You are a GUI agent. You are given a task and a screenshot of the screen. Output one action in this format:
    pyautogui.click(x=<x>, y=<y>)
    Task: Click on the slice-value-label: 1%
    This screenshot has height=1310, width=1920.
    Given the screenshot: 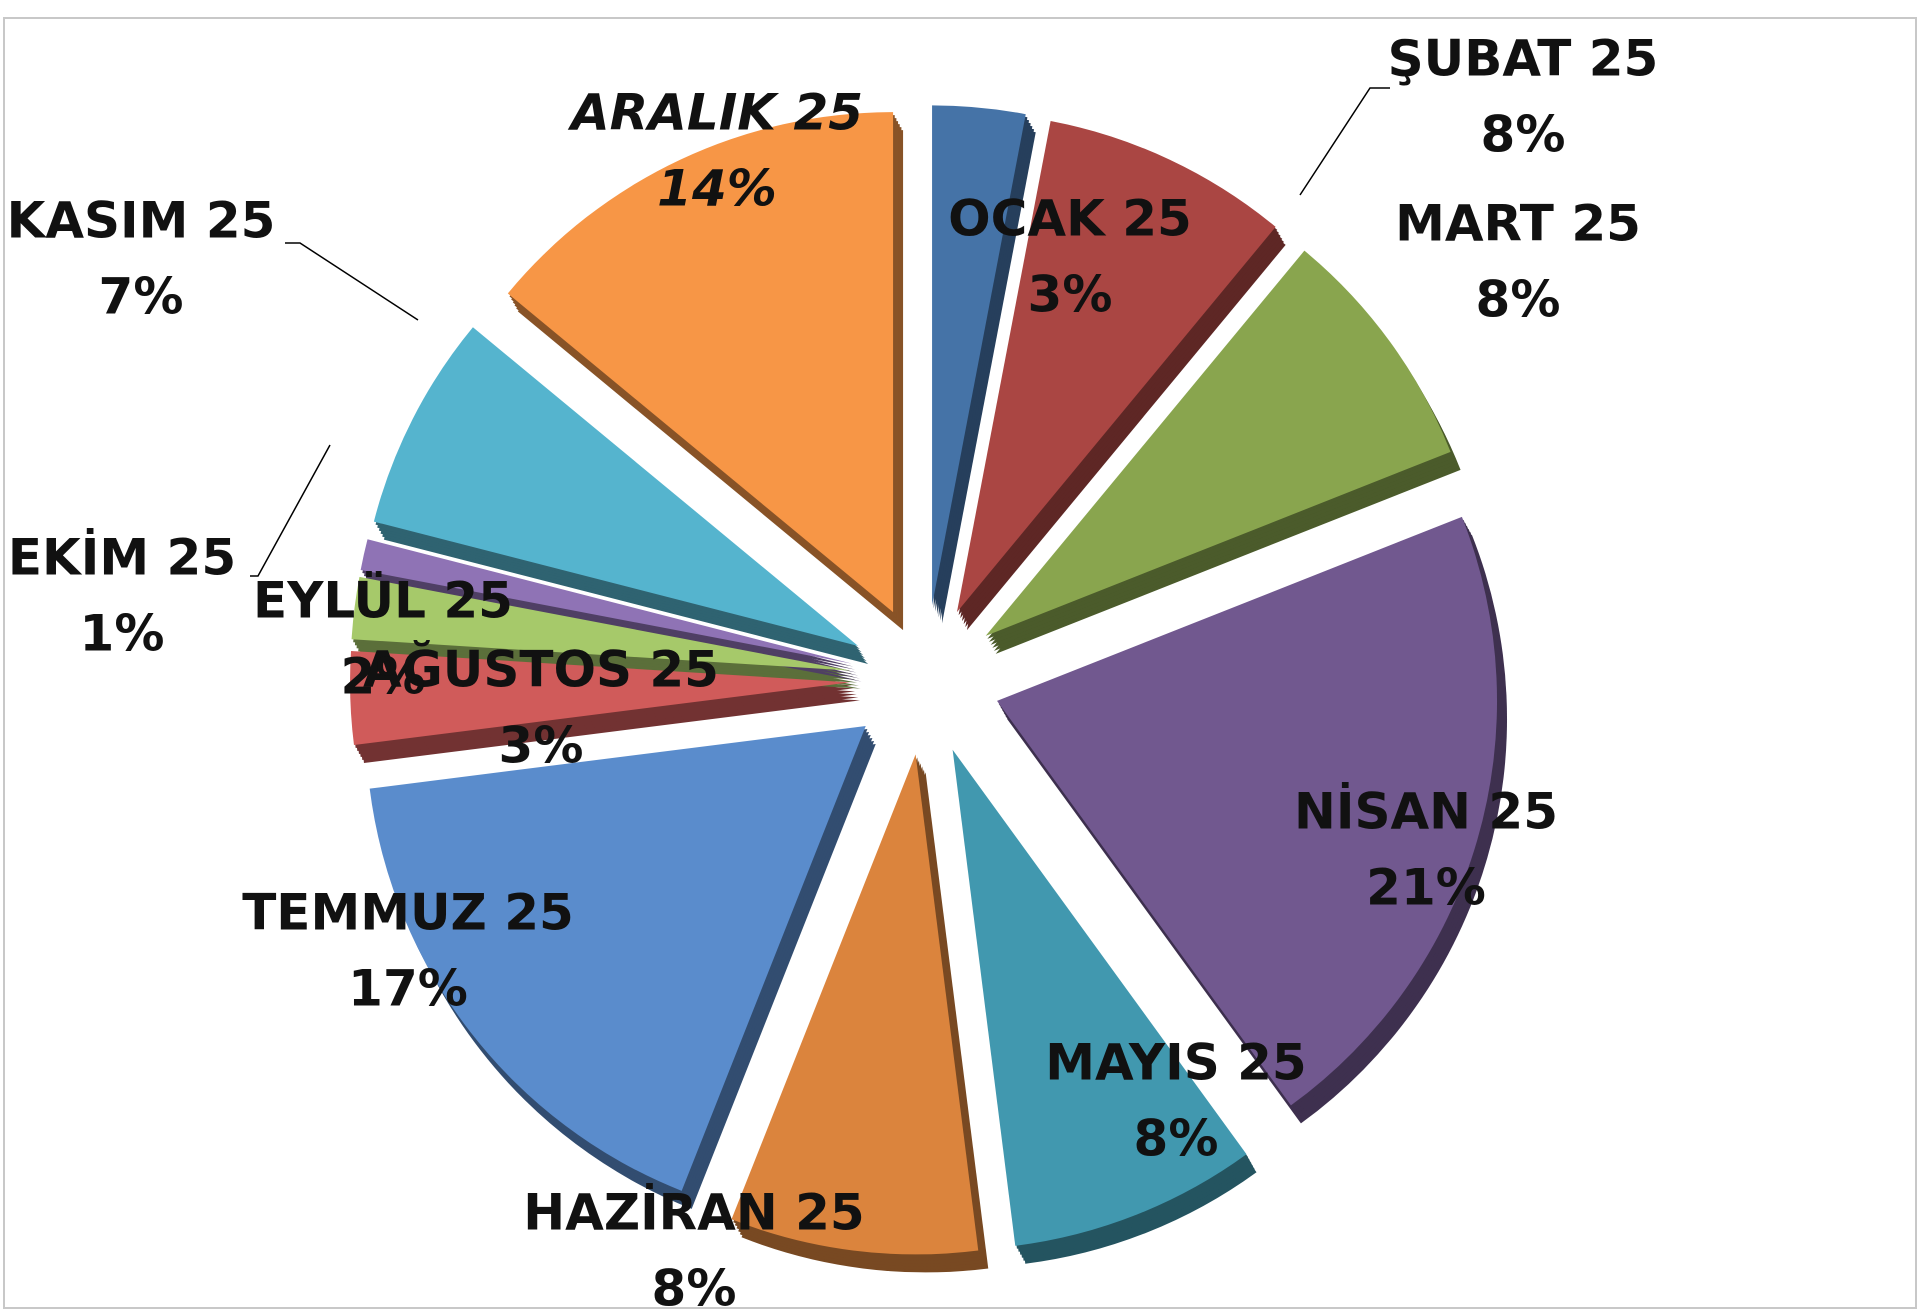 What is the action you would take?
    pyautogui.click(x=122, y=634)
    